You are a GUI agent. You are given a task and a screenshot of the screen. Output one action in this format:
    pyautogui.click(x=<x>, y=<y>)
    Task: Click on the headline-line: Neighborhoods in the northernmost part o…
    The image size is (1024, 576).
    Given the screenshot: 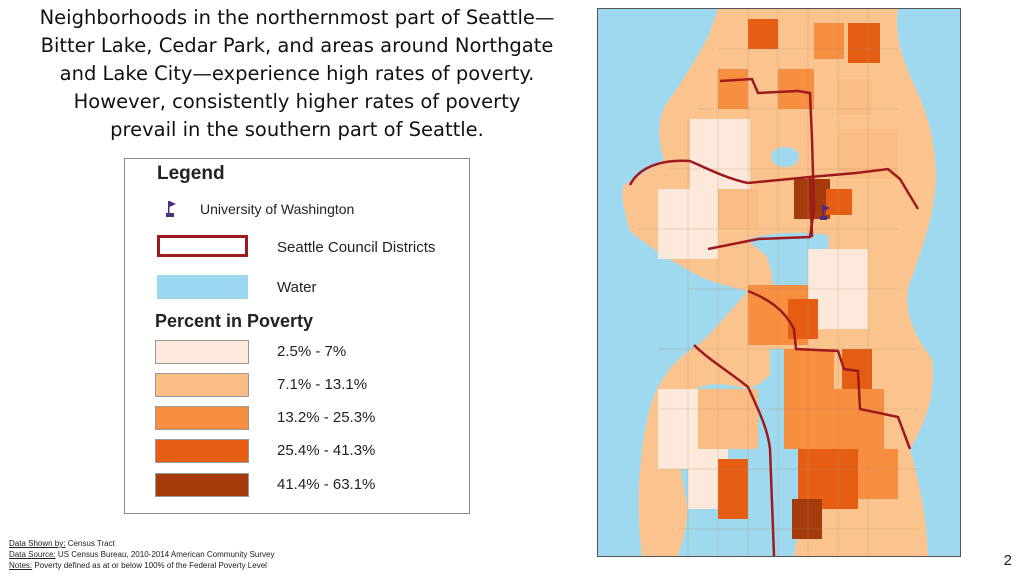 What is the action you would take?
    pyautogui.click(x=297, y=17)
    